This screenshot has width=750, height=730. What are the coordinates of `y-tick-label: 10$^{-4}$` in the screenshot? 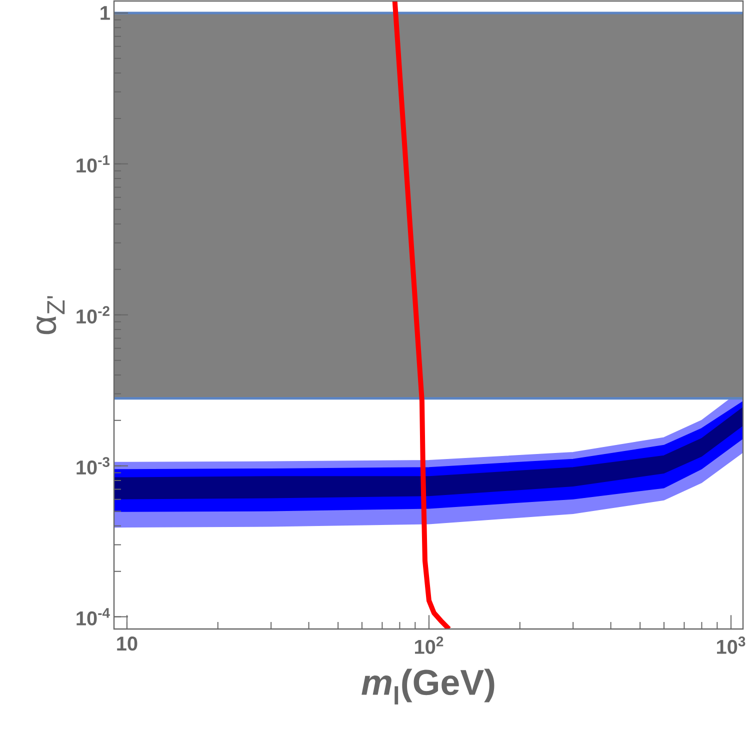 It's located at (93, 617).